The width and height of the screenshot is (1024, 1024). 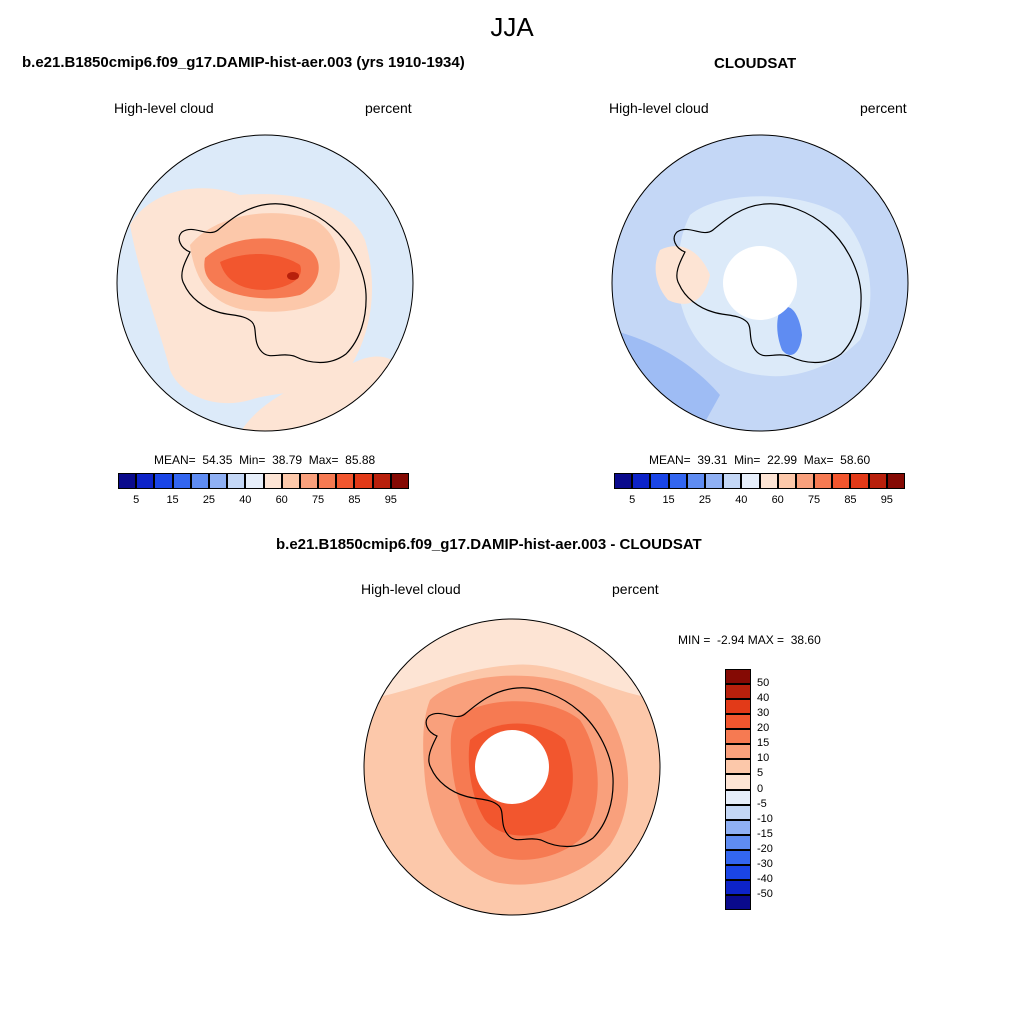 What do you see at coordinates (765, 818) in the screenshot?
I see `colorbar-tick-label: -10` at bounding box center [765, 818].